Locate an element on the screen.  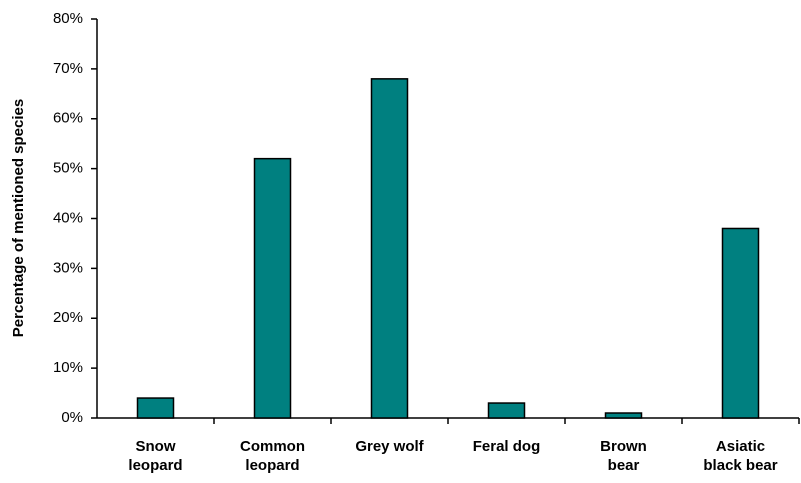
x-tick-label: Feral dog is located at coordinates (506, 446).